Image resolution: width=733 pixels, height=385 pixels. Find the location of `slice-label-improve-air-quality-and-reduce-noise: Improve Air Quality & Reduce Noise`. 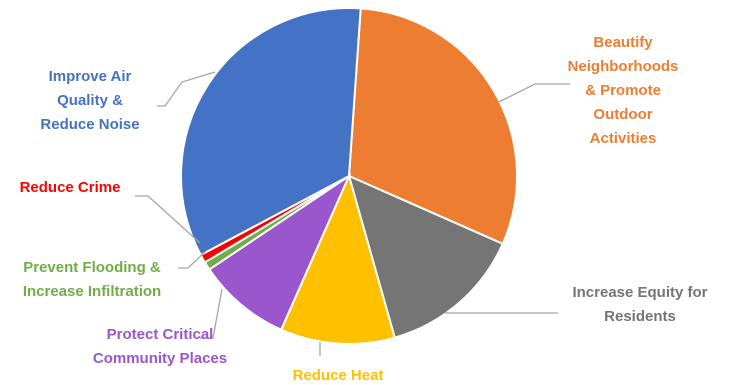

slice-label-improve-air-quality-and-reduce-noise: Improve Air Quality & Reduce Noise is located at coordinates (89, 100).